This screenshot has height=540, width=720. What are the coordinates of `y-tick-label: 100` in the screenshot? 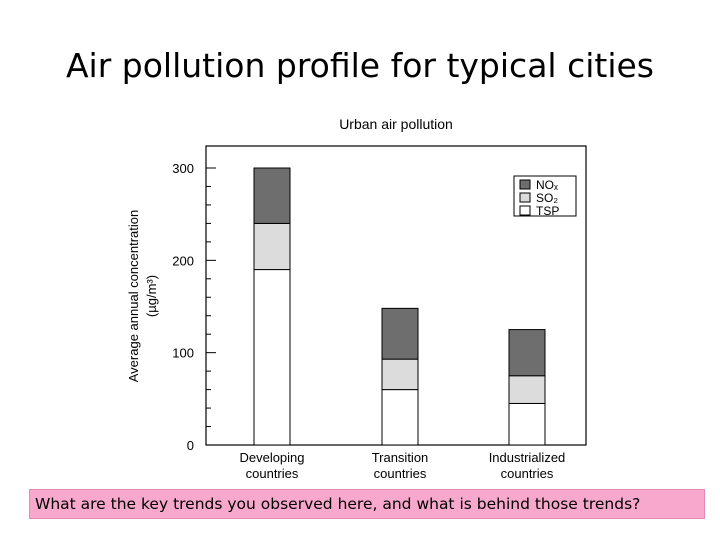 It's located at (183, 353).